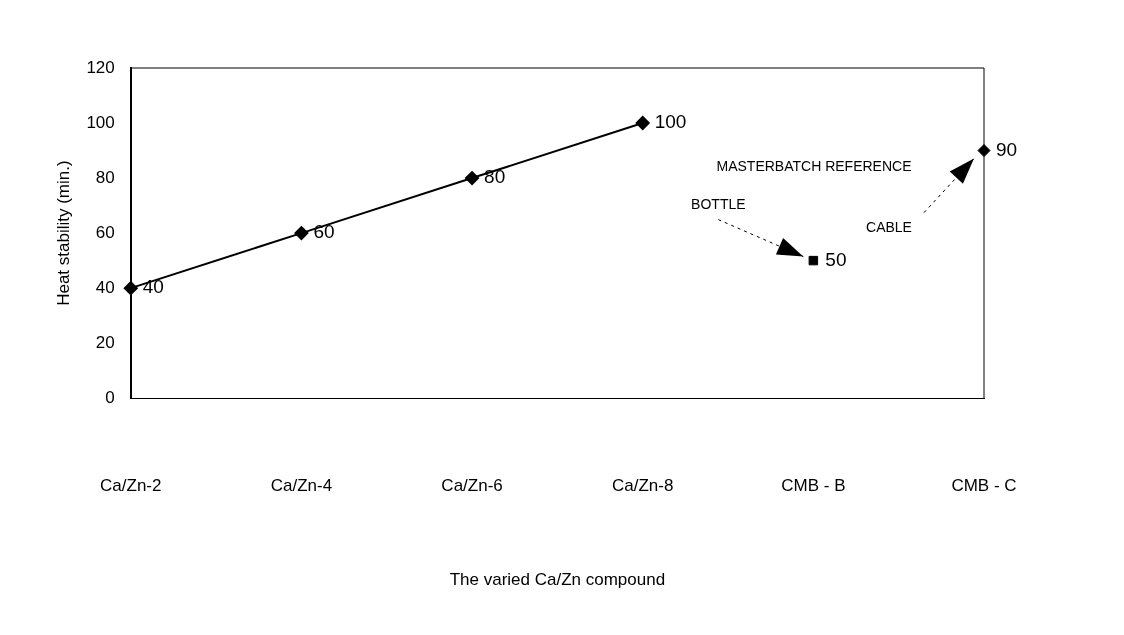  Describe the element at coordinates (131, 486) in the screenshot. I see `x-tick-label: Ca/Zn-2` at that location.